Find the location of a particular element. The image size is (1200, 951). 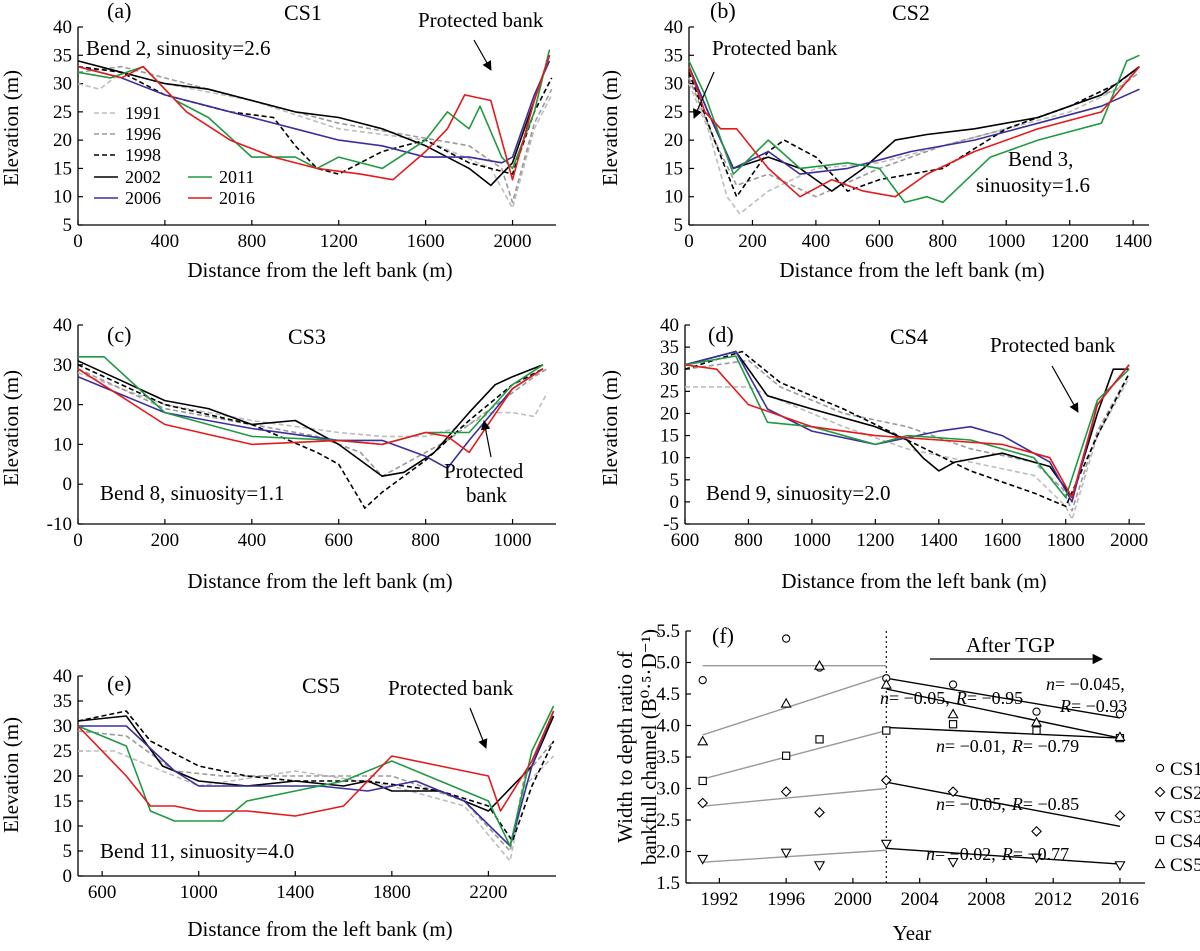

panel-d-bend-annotation: Bend 9, sinuosity=2.0 is located at coordinates (798, 493).